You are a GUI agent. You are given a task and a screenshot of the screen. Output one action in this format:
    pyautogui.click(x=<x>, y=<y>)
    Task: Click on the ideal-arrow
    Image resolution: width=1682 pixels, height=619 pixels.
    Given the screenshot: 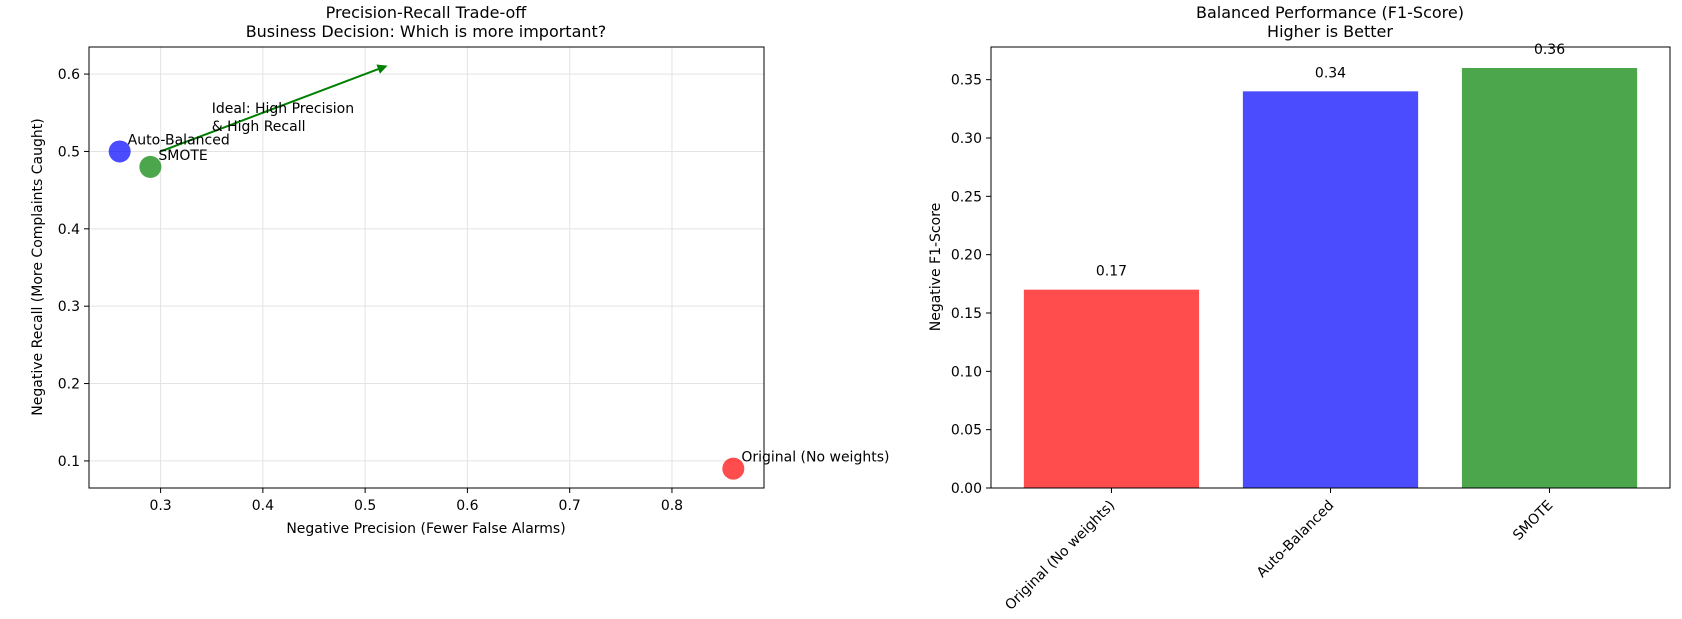 What is the action you would take?
    pyautogui.click(x=274, y=108)
    